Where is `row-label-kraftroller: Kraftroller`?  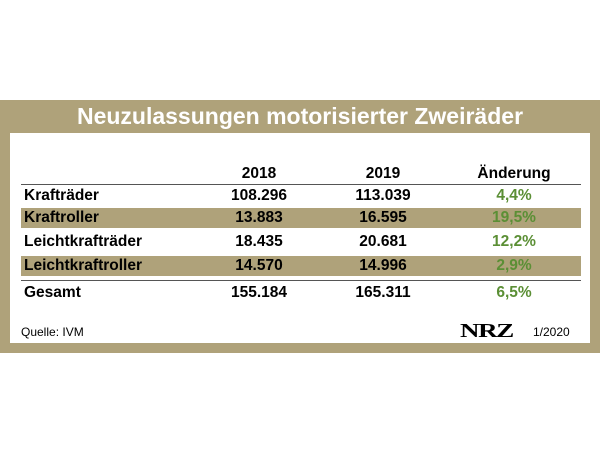 row-label-kraftroller: Kraftroller is located at coordinates (61, 217).